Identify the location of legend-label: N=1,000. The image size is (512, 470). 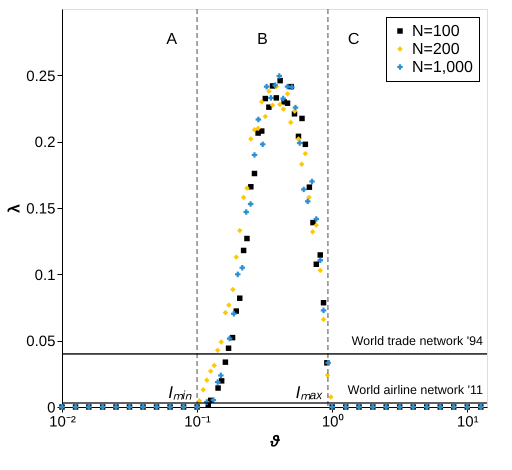
(443, 67).